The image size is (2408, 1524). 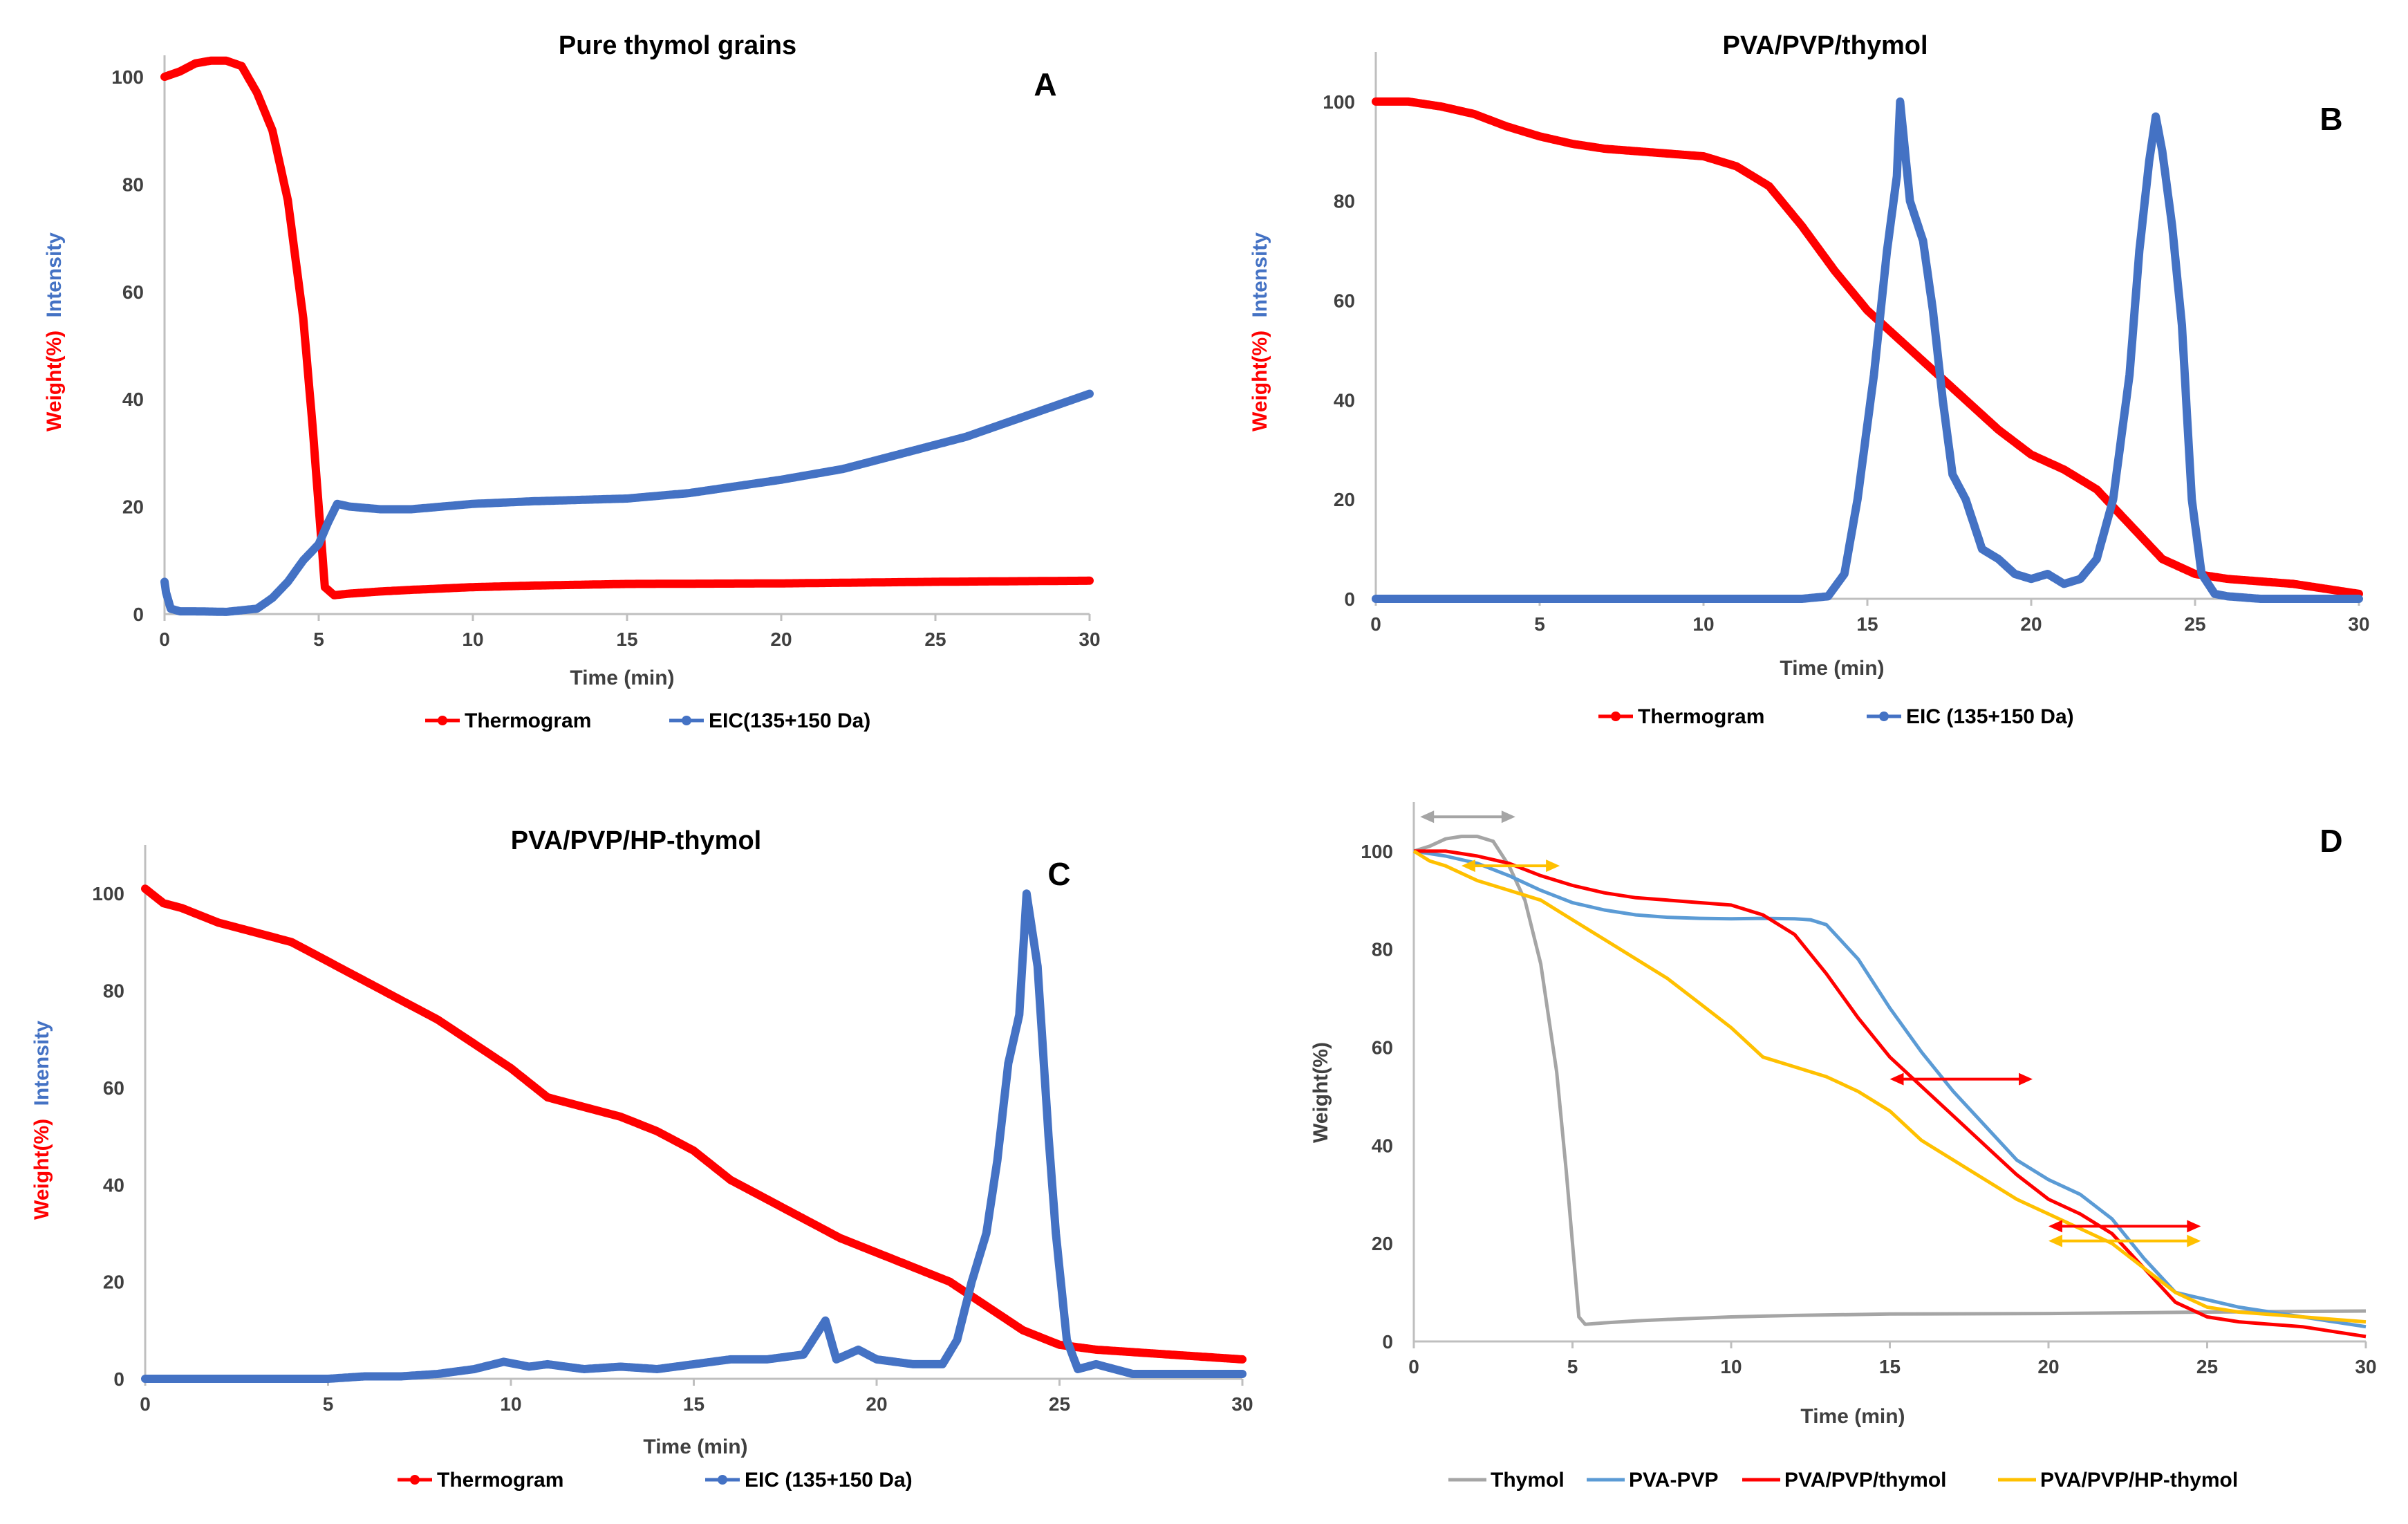 I want to click on panel-c-series-eic-135-150-da, so click(x=694, y=1136).